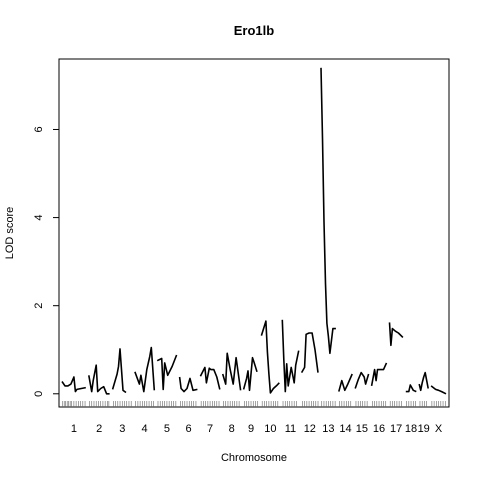 Image resolution: width=480 pixels, height=480 pixels. What do you see at coordinates (270, 429) in the screenshot?
I see `chromosome-label: 10` at bounding box center [270, 429].